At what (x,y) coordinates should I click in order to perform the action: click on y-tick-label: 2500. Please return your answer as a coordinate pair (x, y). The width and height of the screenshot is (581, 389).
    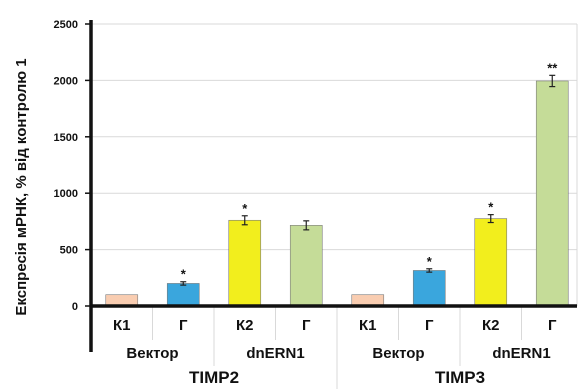
    Looking at the image, I should click on (66, 25).